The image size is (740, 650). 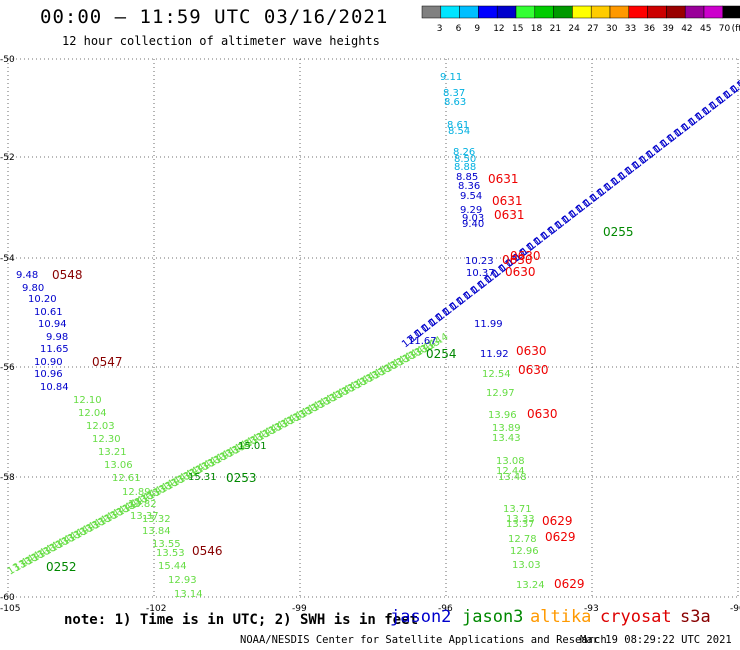 What do you see at coordinates (156, 531) in the screenshot?
I see `label-s3a-west: 13.84` at bounding box center [156, 531].